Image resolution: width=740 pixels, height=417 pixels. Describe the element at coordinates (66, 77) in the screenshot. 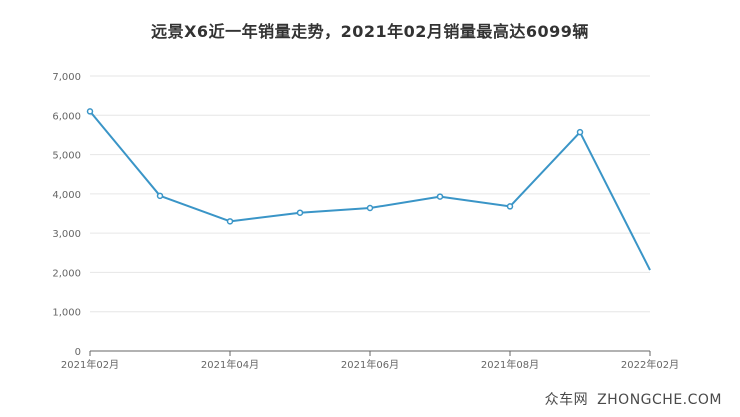

I see `y-tick-label: 7,000` at that location.